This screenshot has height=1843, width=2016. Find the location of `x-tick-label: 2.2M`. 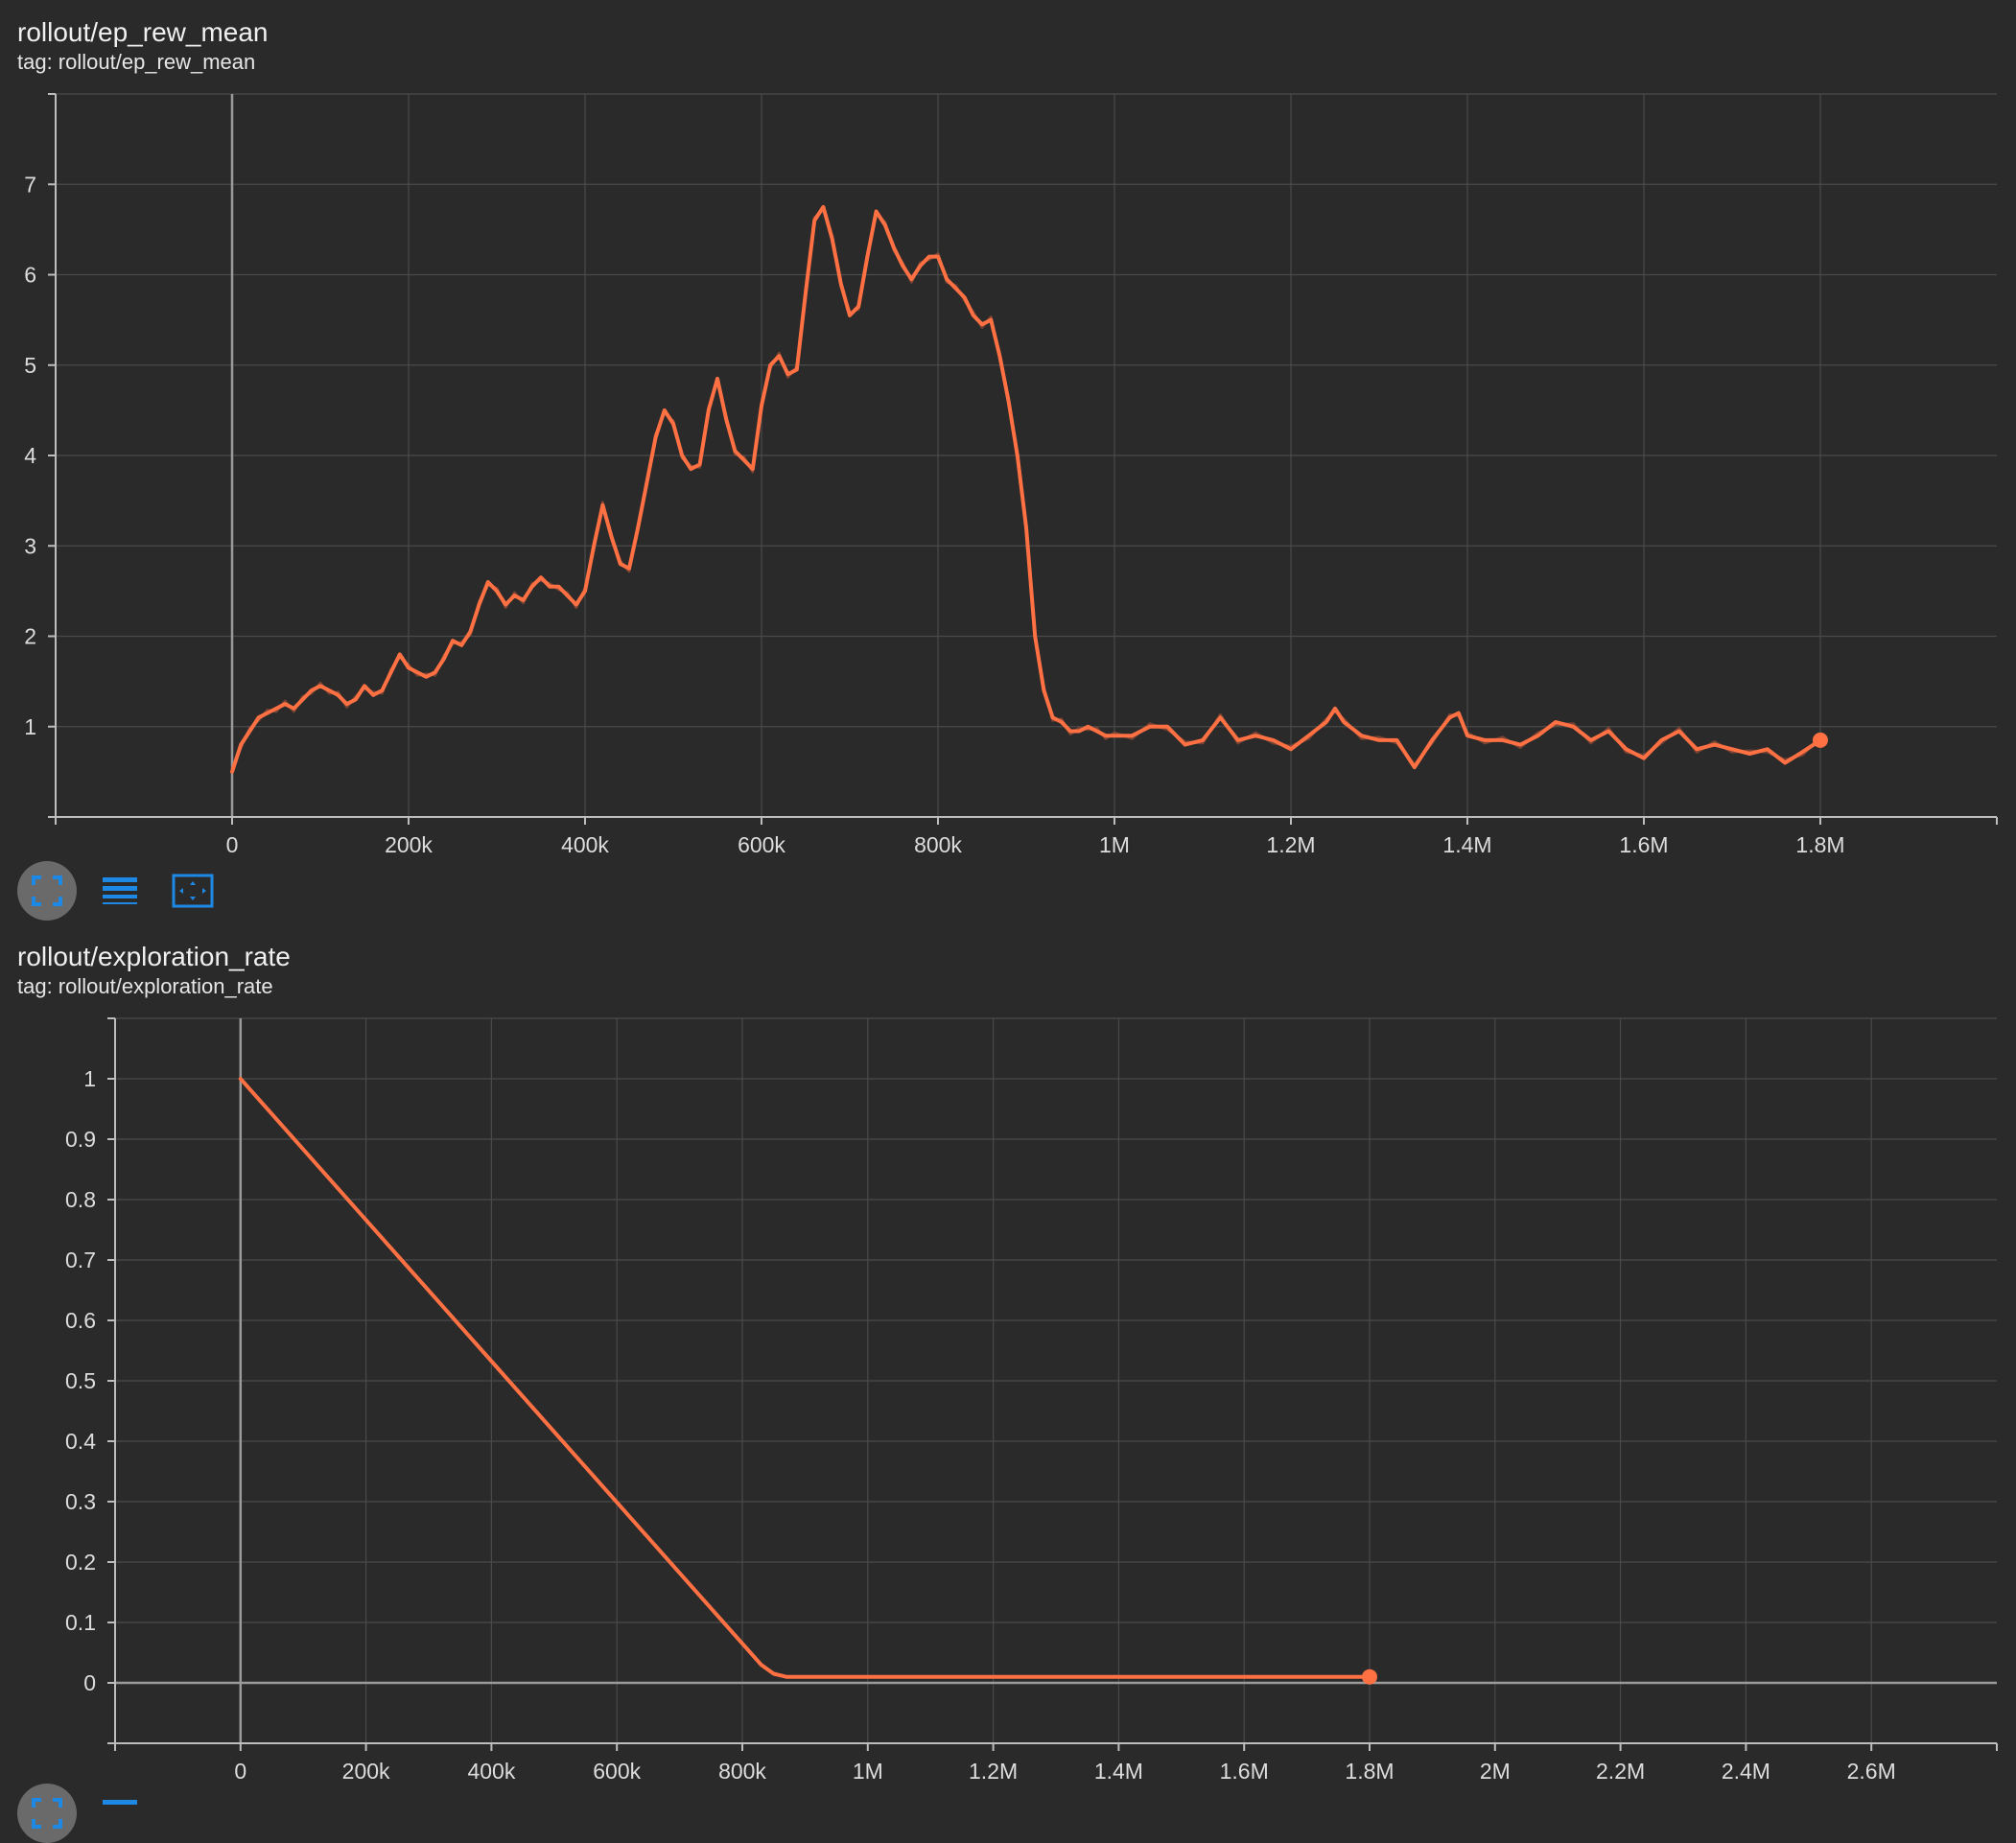

x-tick-label: 2.2M is located at coordinates (1620, 1771).